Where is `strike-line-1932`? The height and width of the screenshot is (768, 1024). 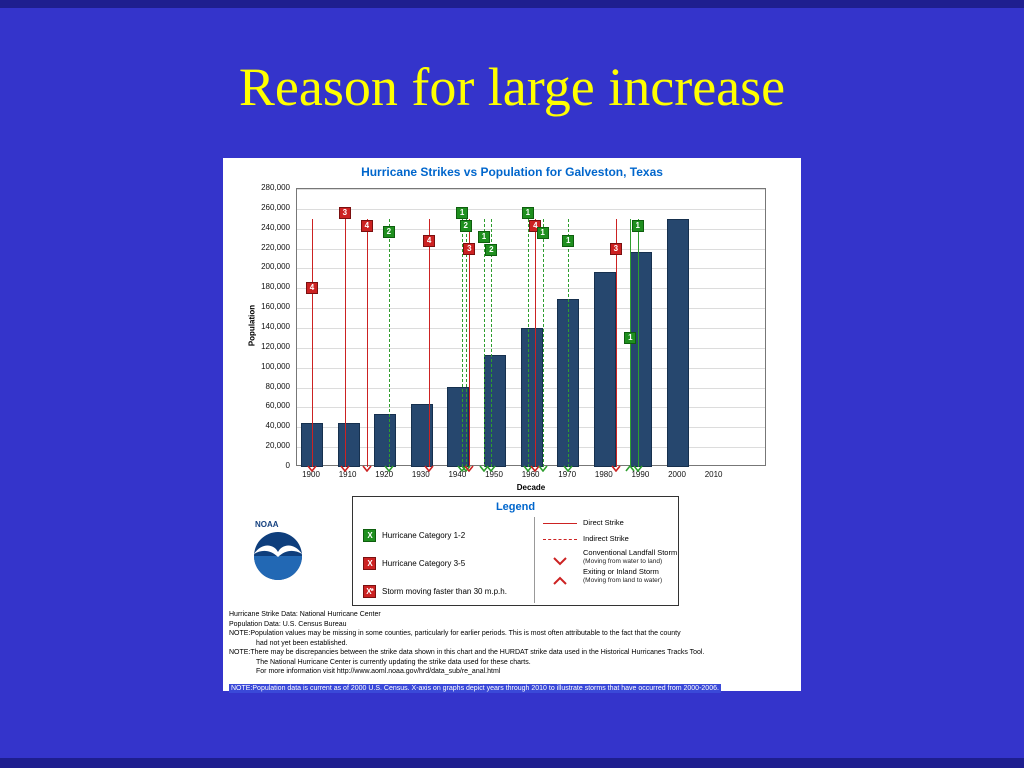 strike-line-1932 is located at coordinates (430, 342).